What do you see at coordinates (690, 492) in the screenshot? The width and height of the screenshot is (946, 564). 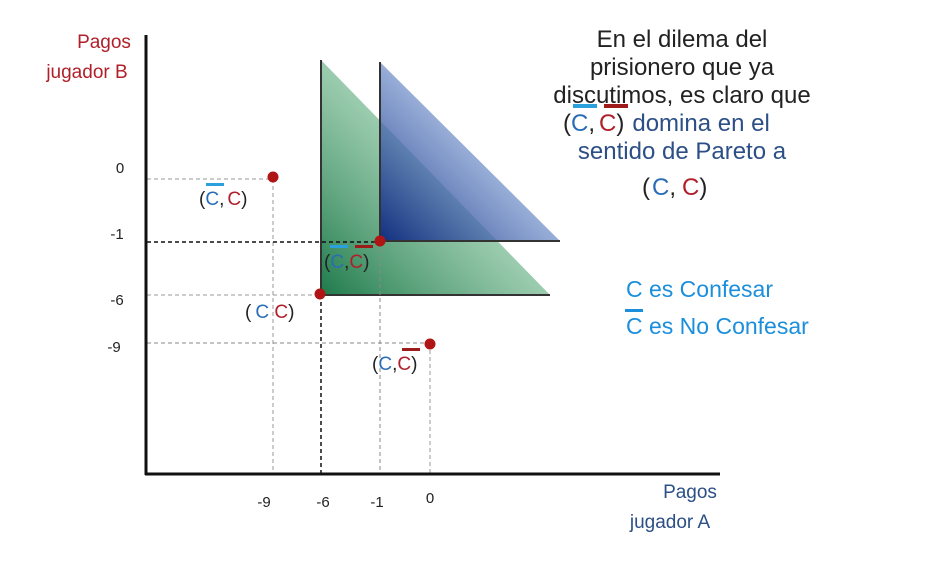 I see `x-axis-title-line1: Pagos` at bounding box center [690, 492].